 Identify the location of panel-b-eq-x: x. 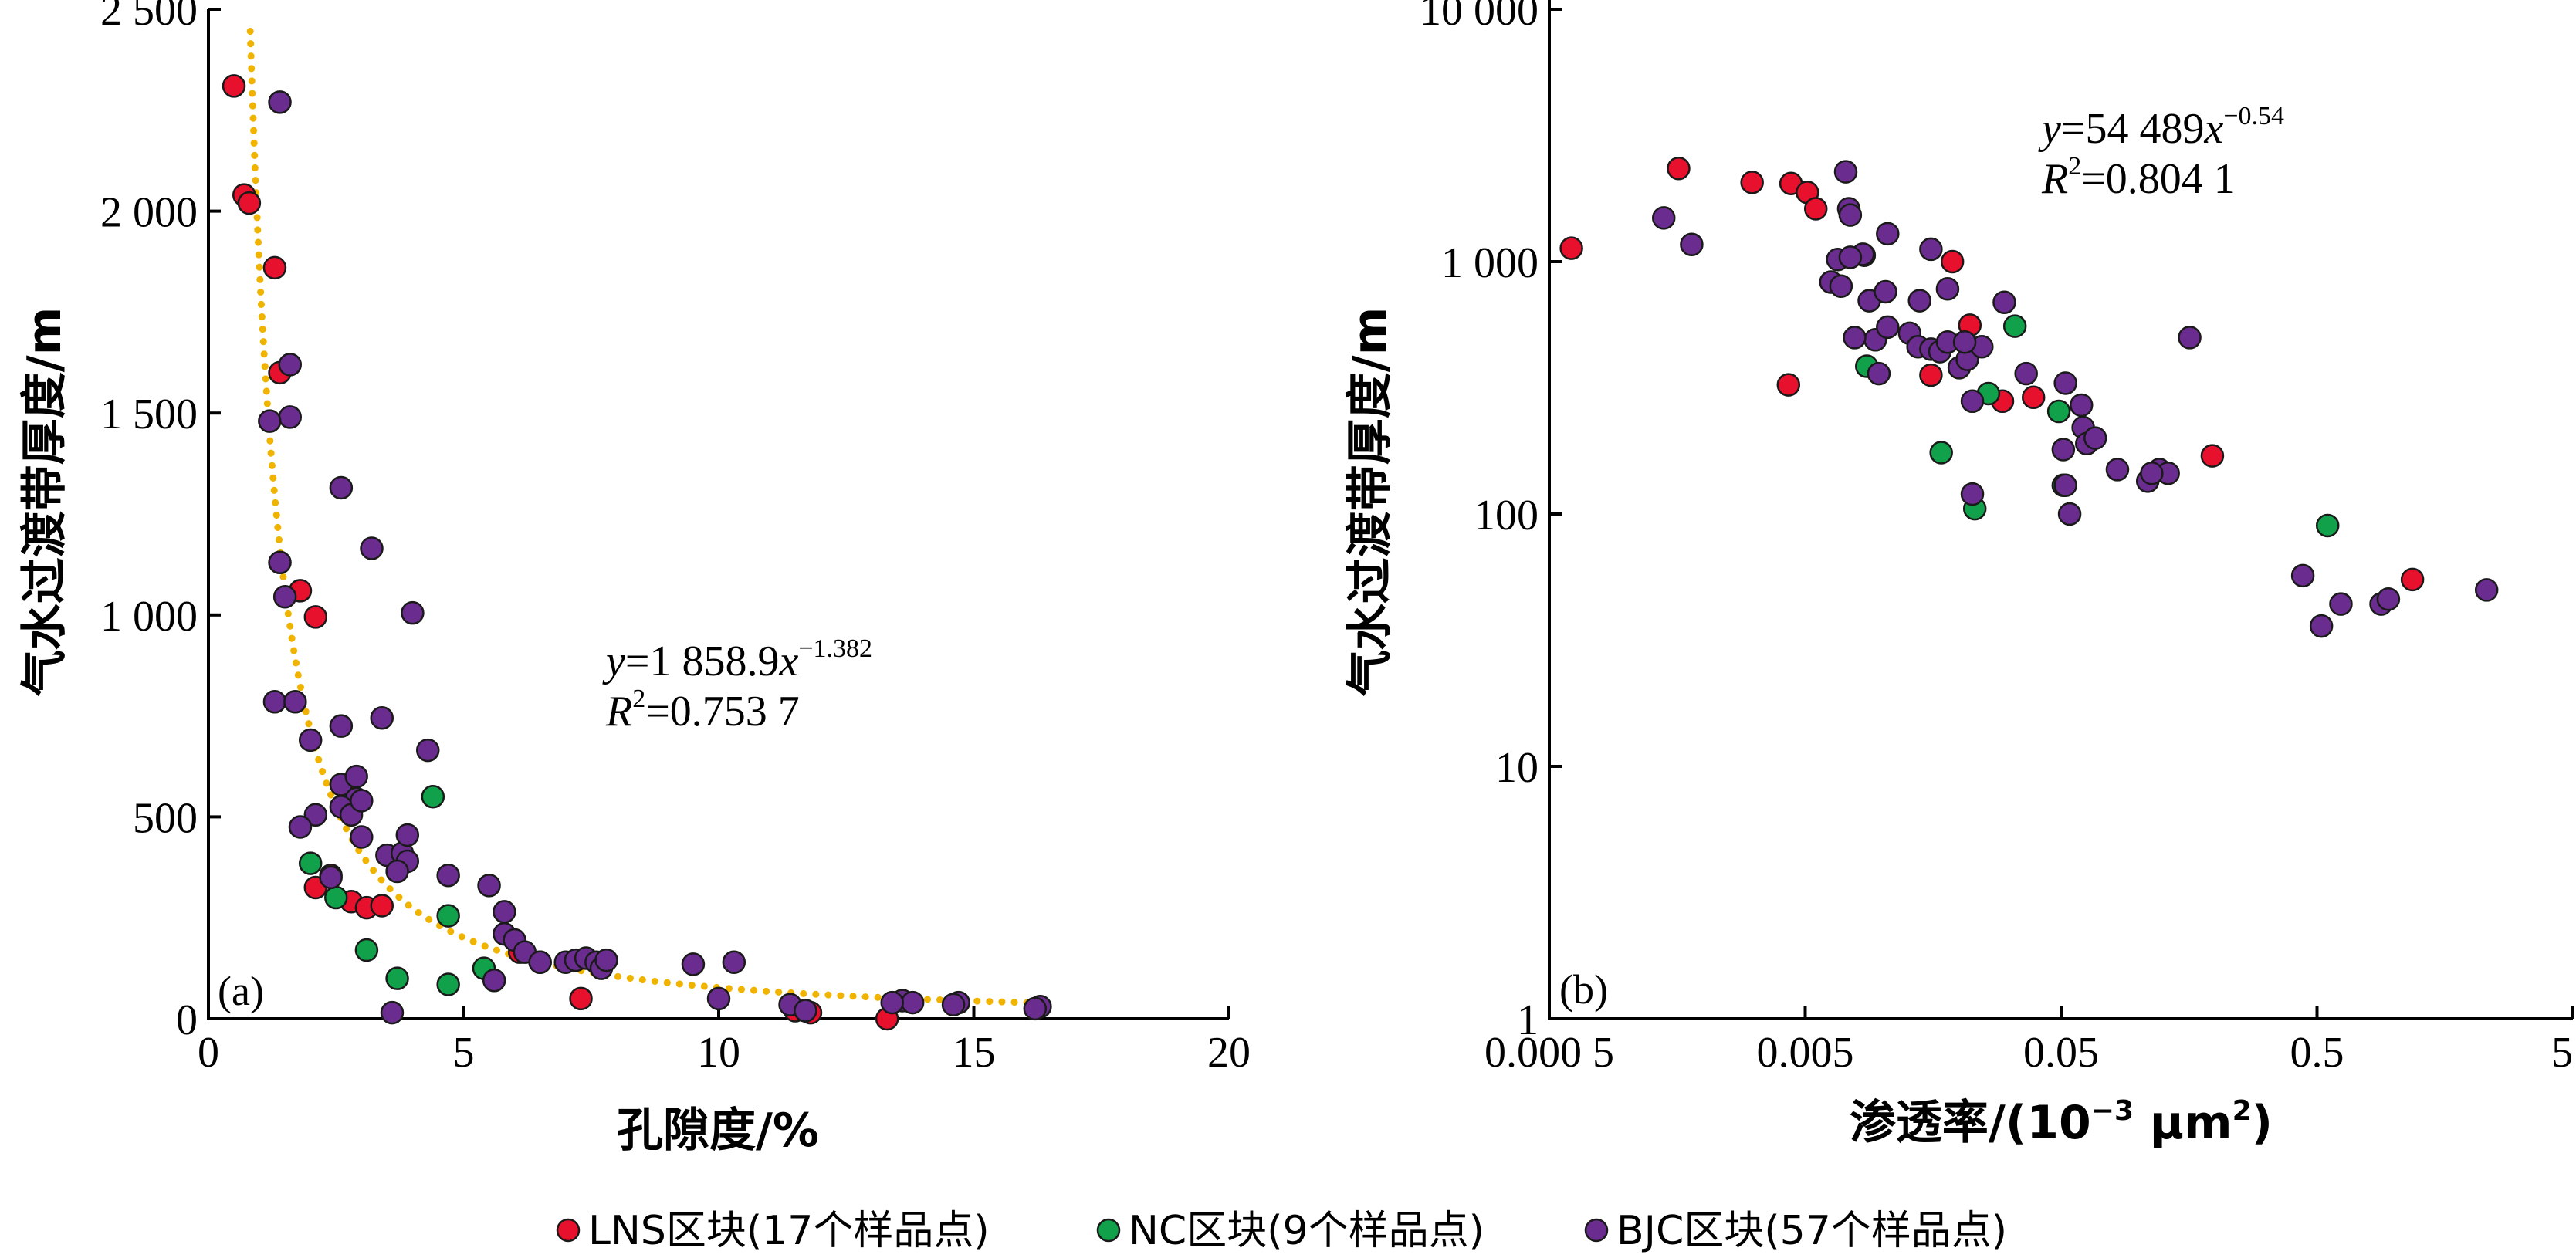
(2213, 129).